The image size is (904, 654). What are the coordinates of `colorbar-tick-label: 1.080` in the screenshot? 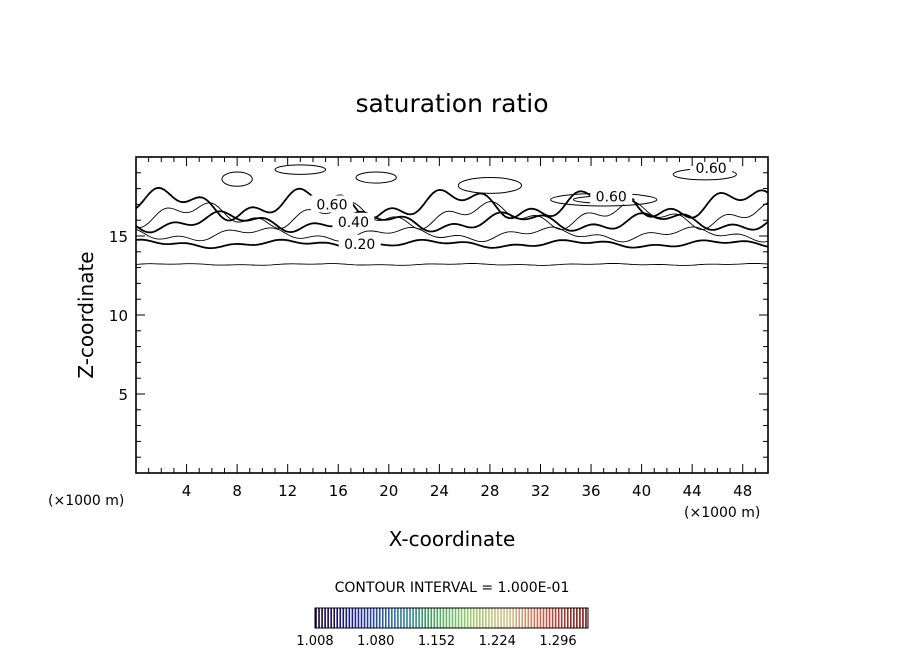 It's located at (375, 641).